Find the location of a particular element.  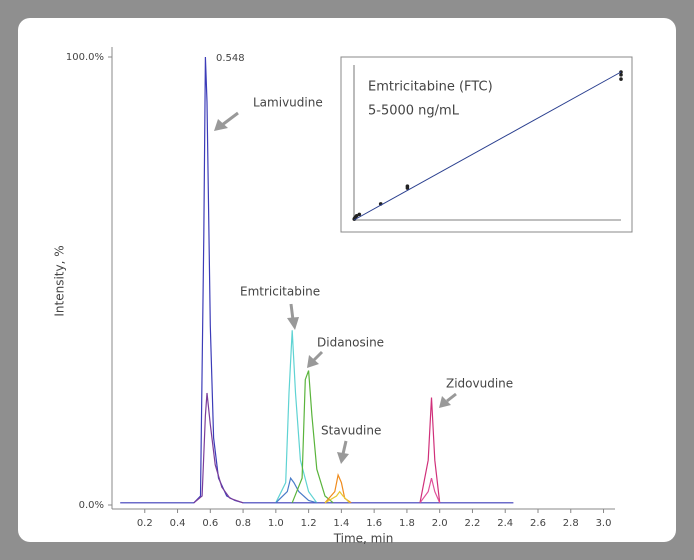

annotation: Stavudine is located at coordinates (351, 431).